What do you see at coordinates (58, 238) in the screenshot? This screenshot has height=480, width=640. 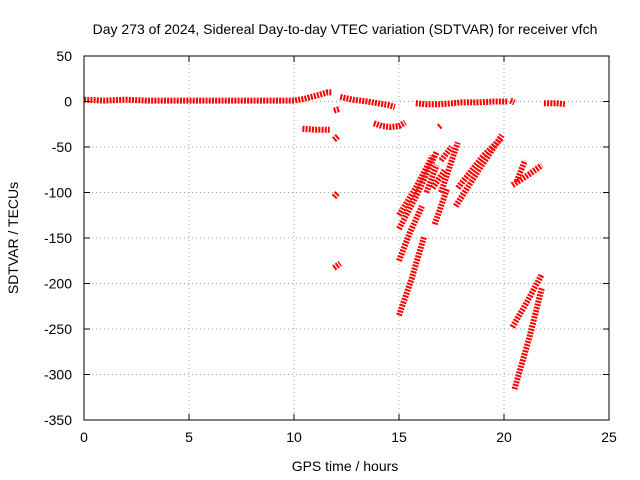 I see `y-tick-label: -150` at bounding box center [58, 238].